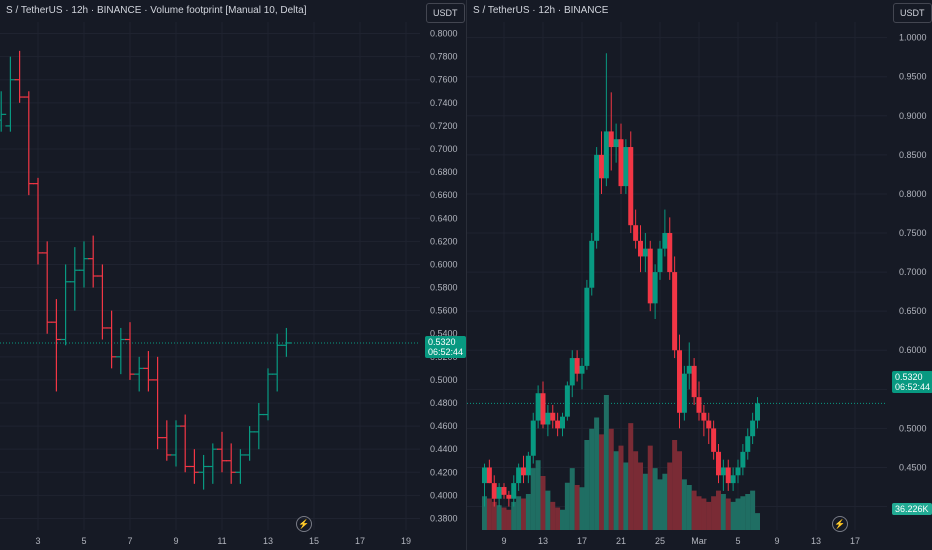 Image resolution: width=932 pixels, height=550 pixels. I want to click on y-tick-label: 0.7600, so click(444, 80).